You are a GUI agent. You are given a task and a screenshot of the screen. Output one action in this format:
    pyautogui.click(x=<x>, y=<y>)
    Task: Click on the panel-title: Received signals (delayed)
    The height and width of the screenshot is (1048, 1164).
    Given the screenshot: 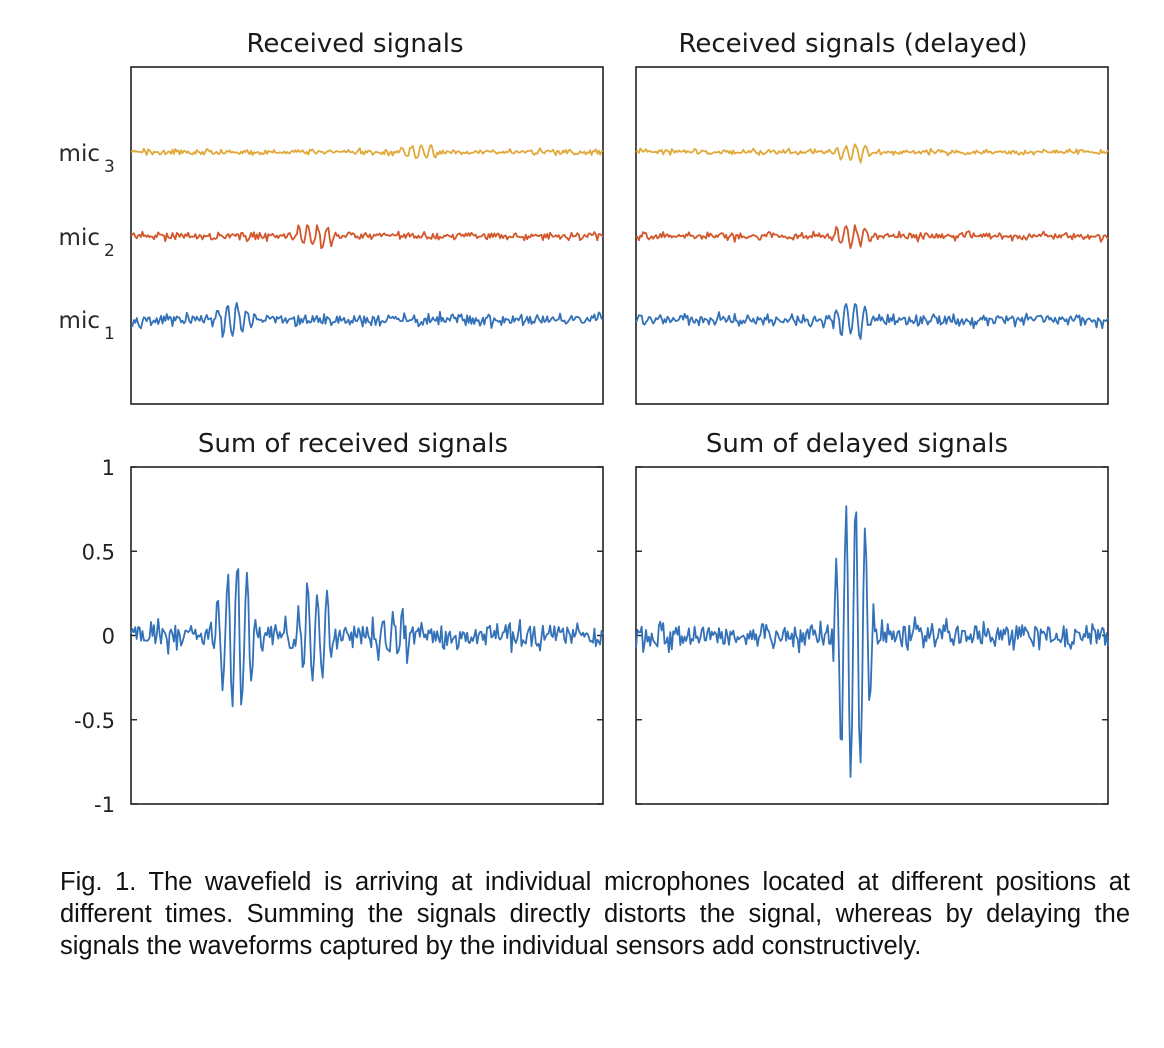 What is the action you would take?
    pyautogui.click(x=852, y=44)
    